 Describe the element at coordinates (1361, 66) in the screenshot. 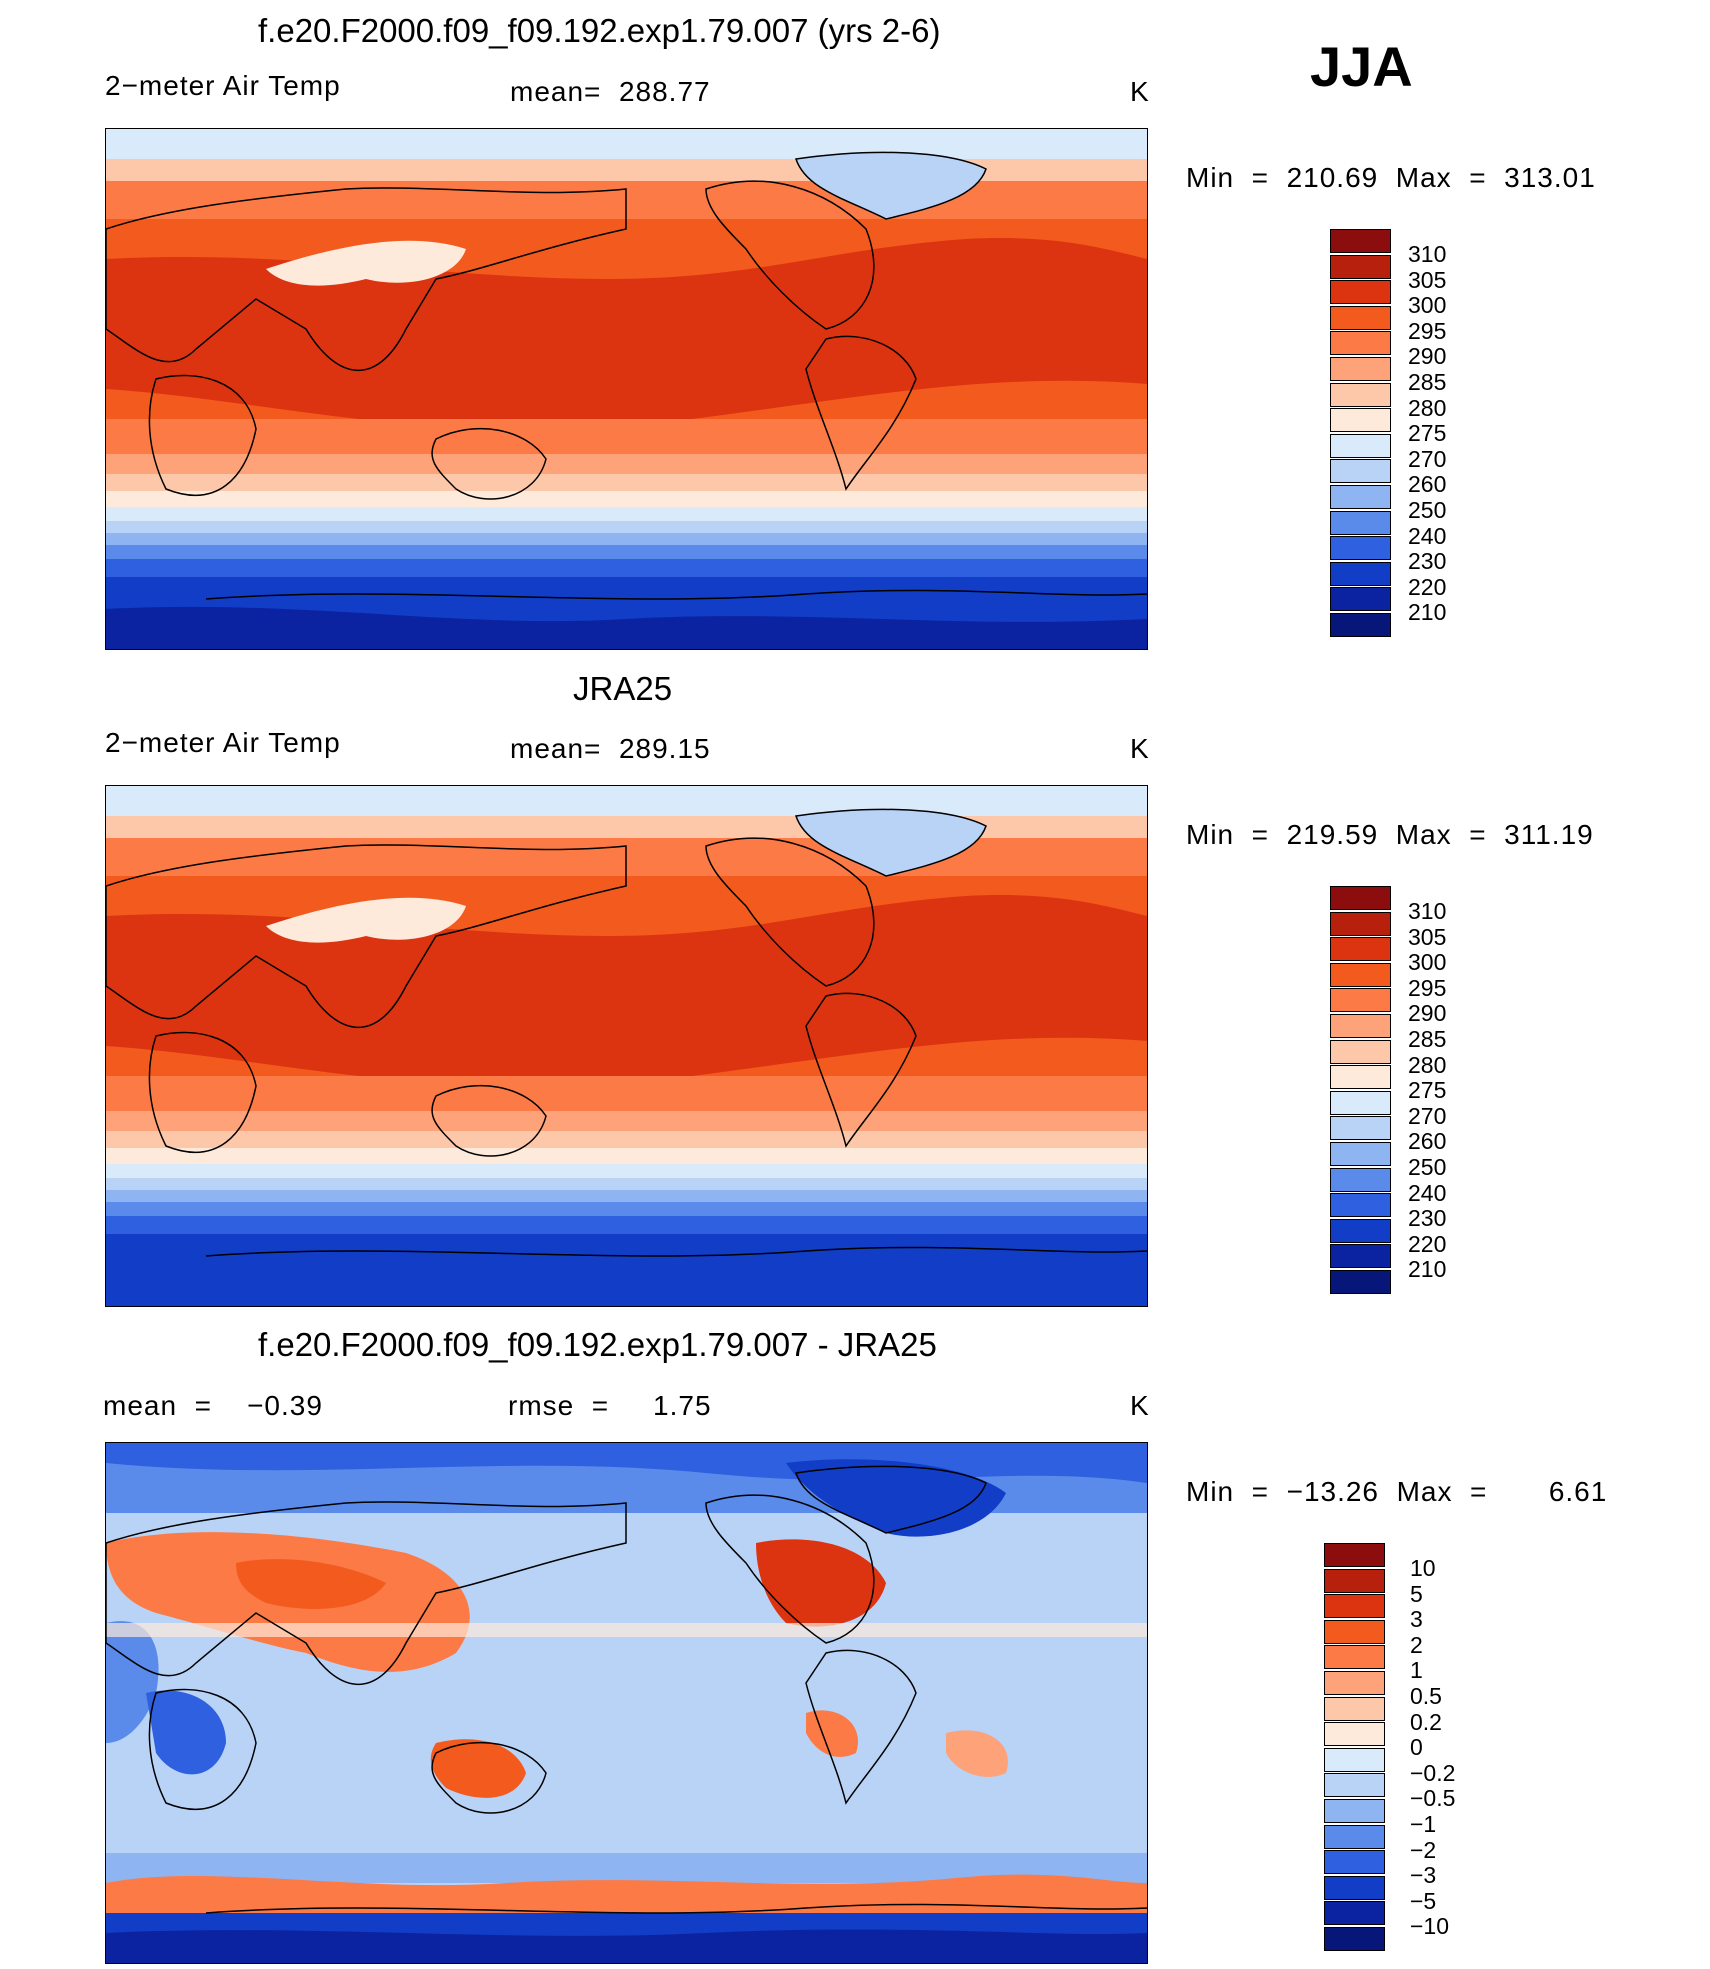

I see `season-label: JJA` at that location.